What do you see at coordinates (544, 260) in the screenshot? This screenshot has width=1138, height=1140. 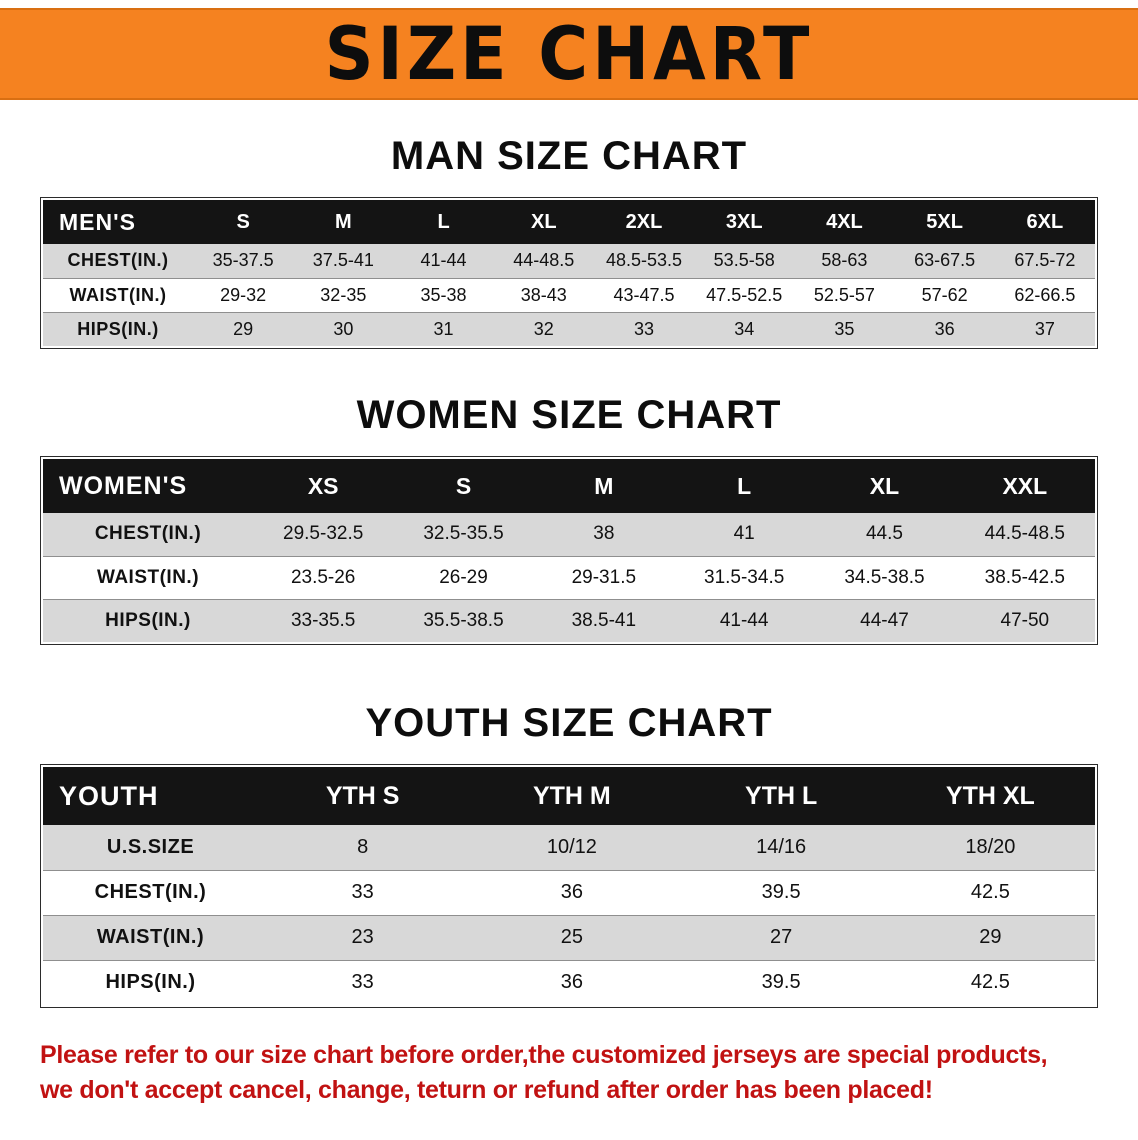 I see `value-cell: 44-48.5` at bounding box center [544, 260].